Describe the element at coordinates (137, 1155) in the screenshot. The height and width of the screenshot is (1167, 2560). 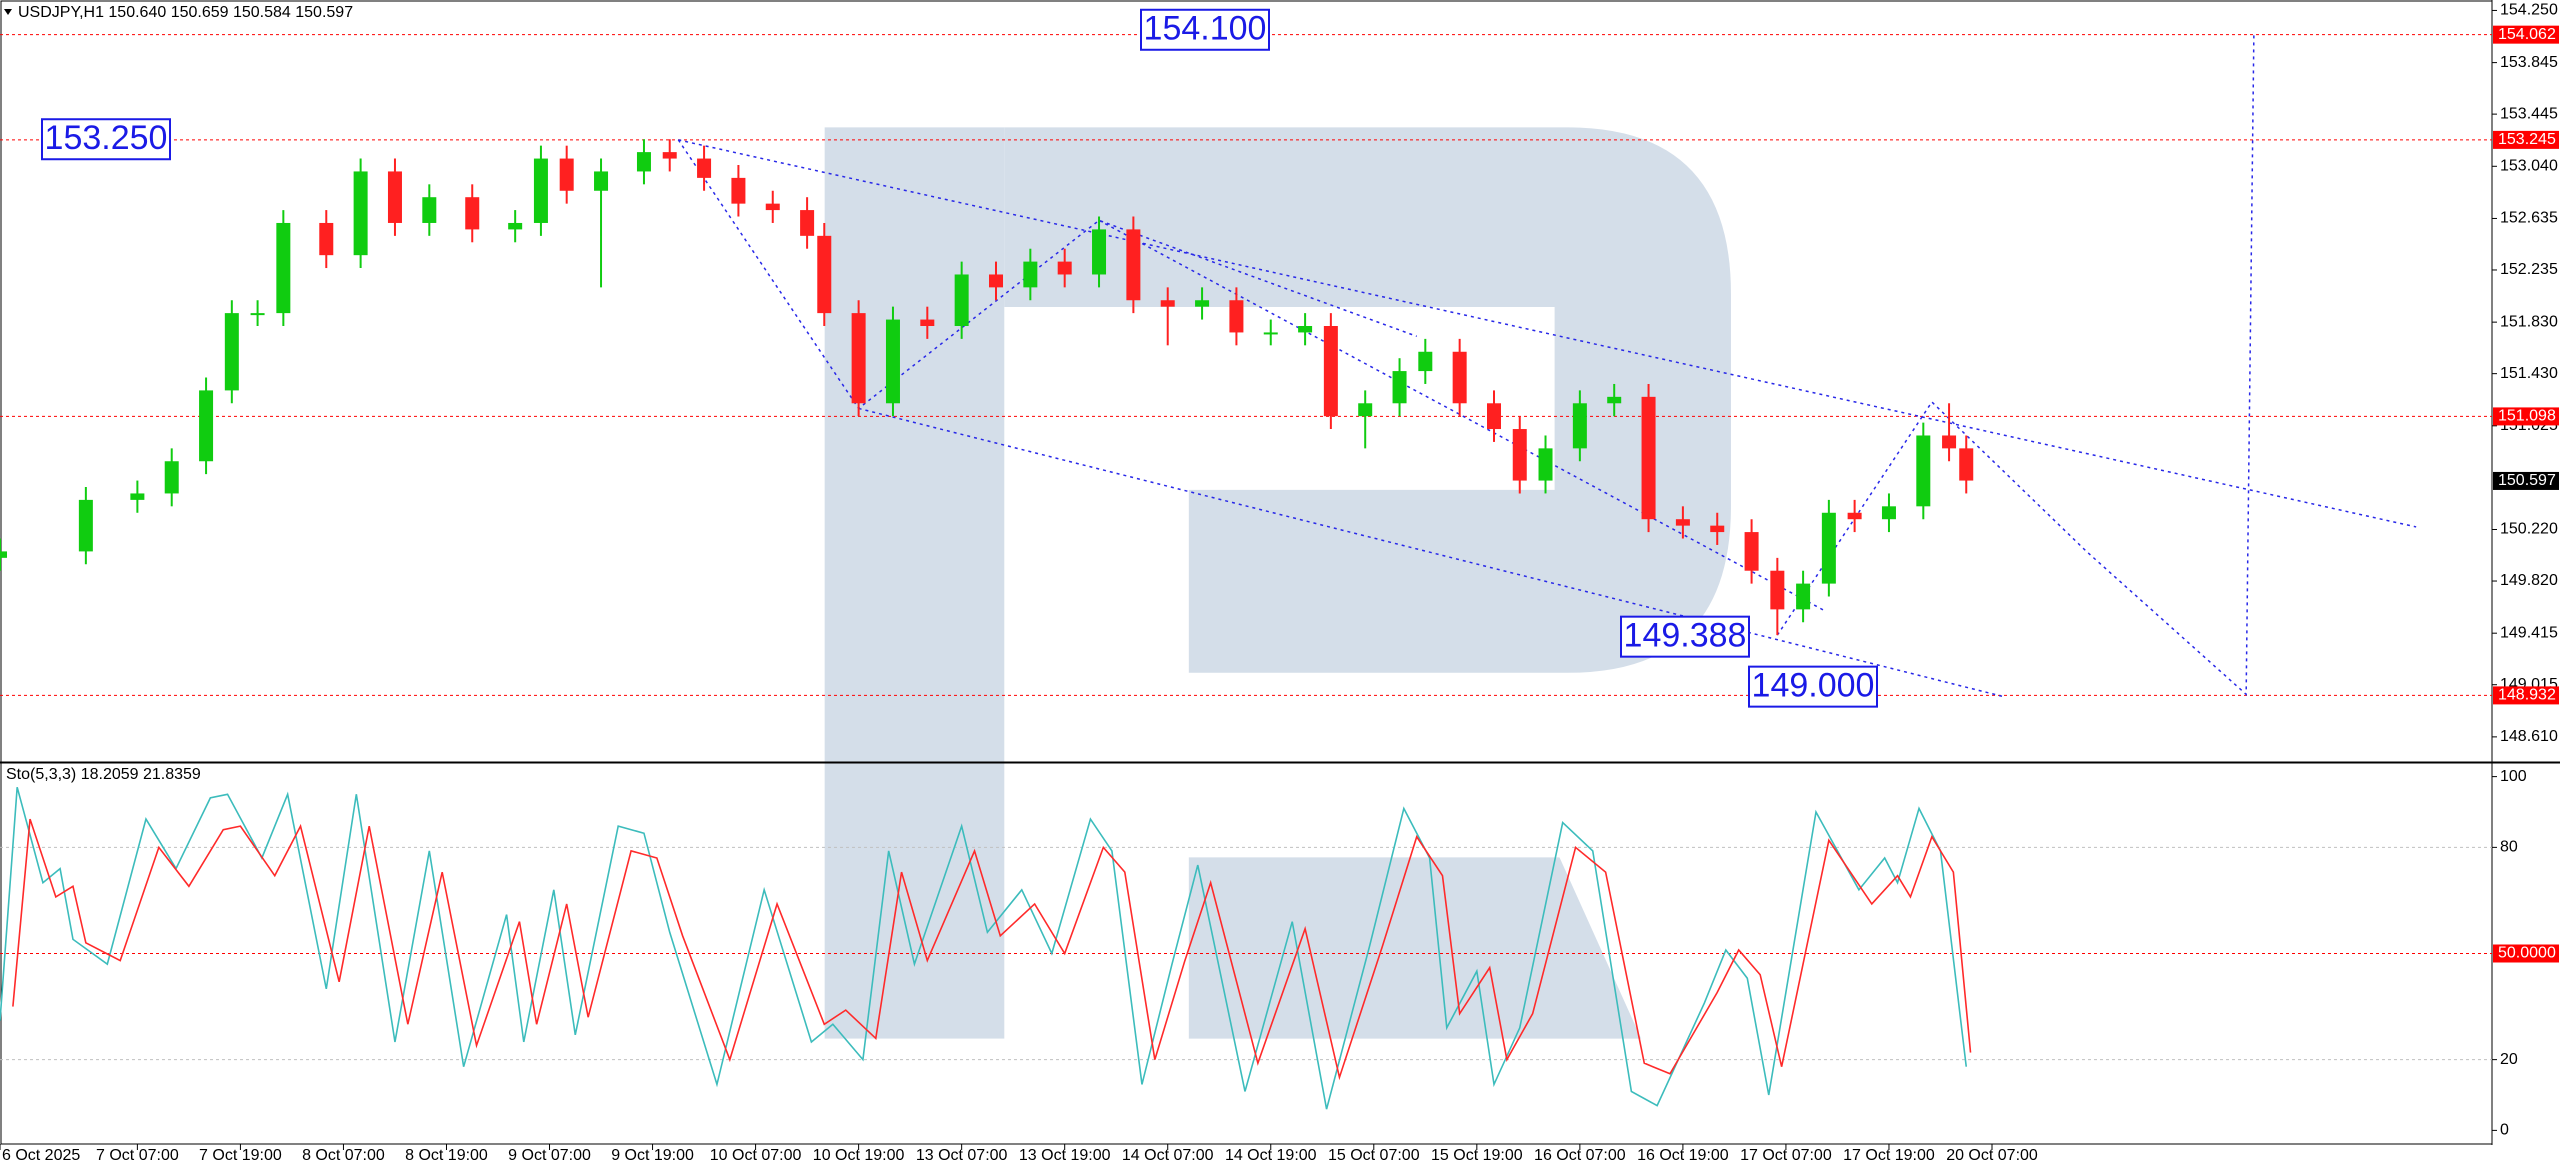
I see `x-tick-label: 7 Oct 07:00` at that location.